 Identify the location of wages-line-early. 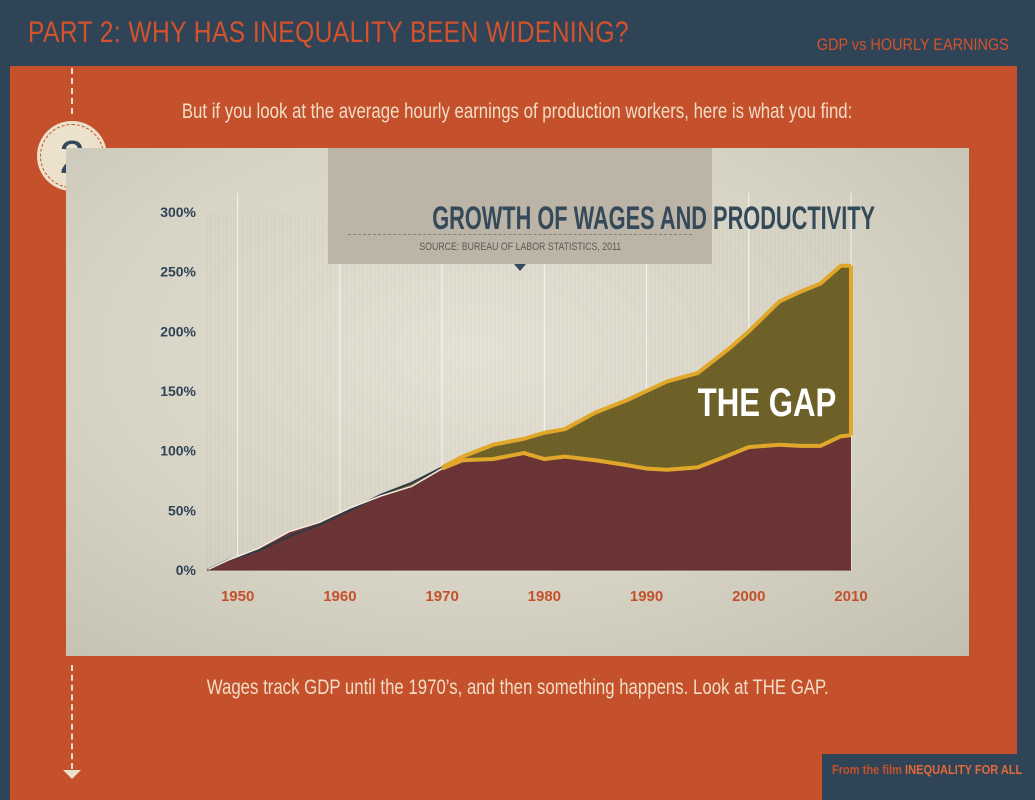
(334, 515).